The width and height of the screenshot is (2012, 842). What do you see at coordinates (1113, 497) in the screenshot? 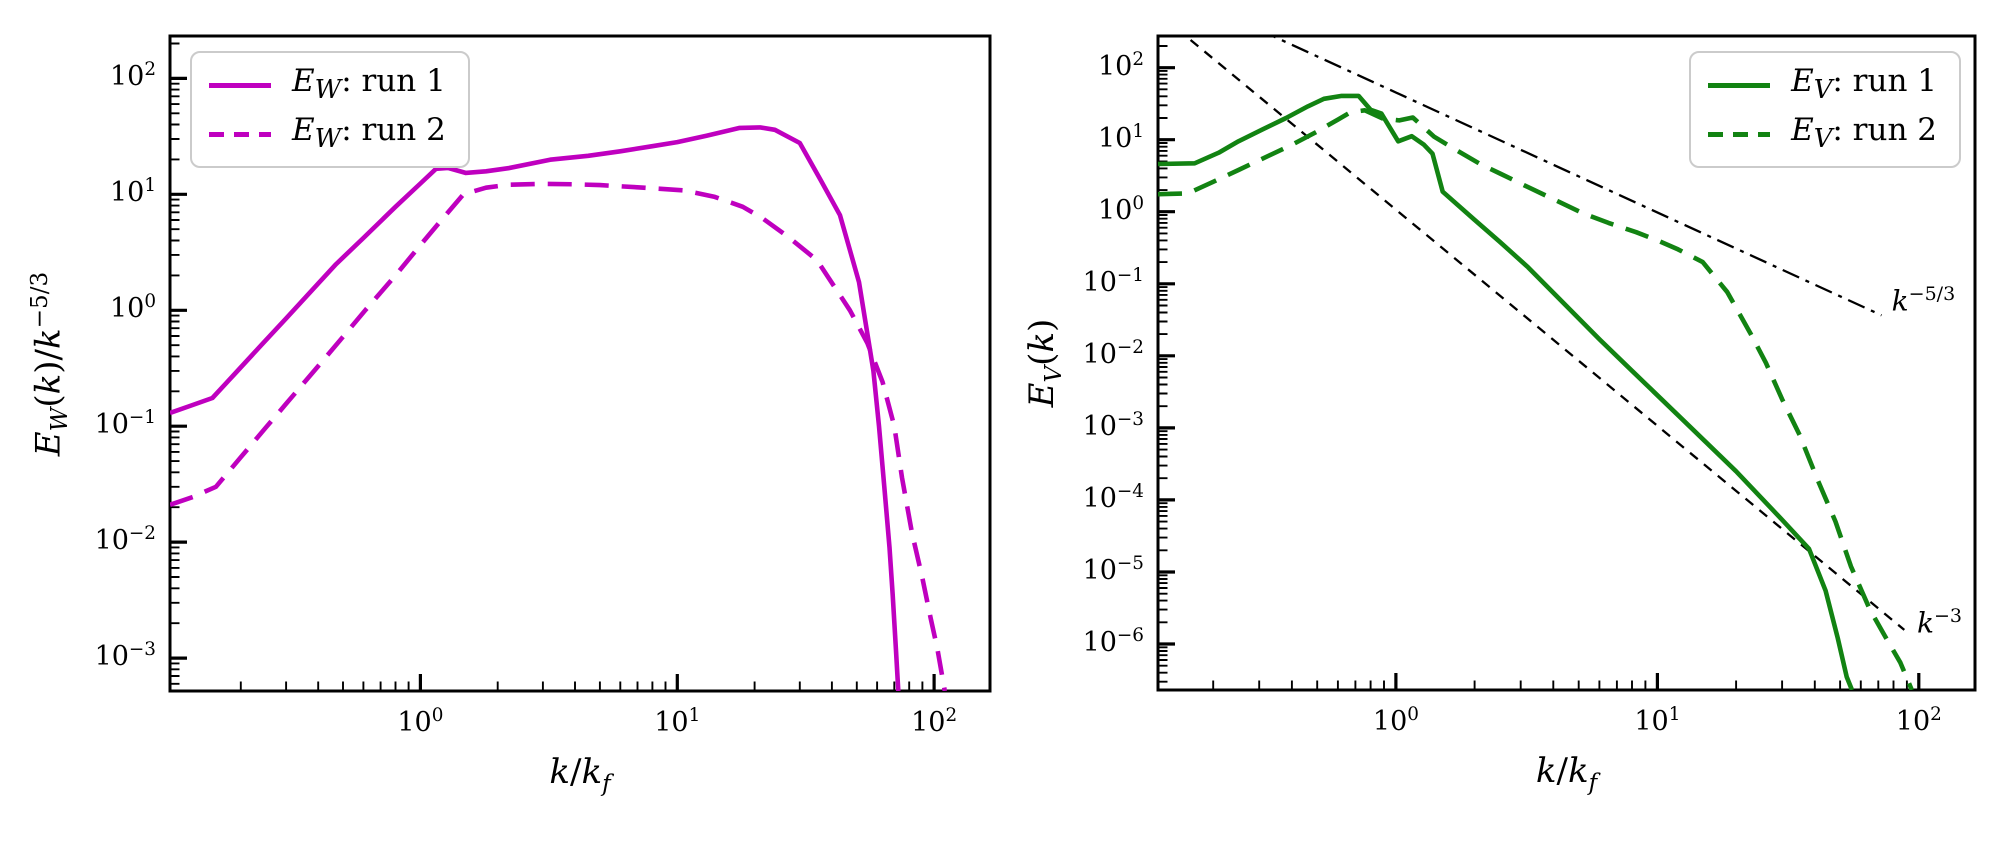
I see `right-y-tick-label: 10⁻⁴` at bounding box center [1113, 497].